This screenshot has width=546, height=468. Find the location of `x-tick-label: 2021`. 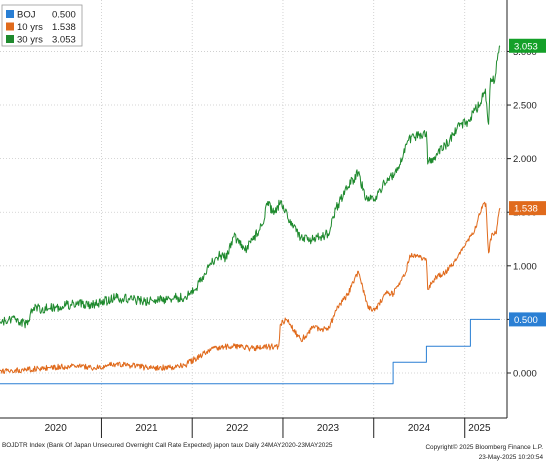

x-tick-label: 2021 is located at coordinates (146, 428).